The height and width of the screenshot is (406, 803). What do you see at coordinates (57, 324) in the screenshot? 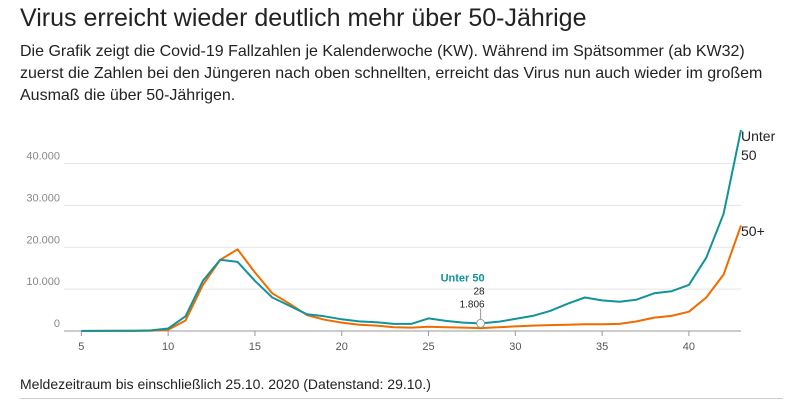
I see `y-tick-label: 0` at bounding box center [57, 324].